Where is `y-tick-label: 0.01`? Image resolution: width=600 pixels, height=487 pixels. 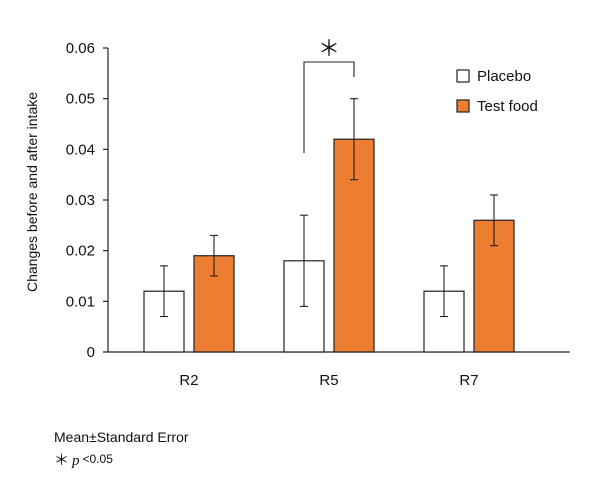
y-tick-label: 0.01 is located at coordinates (80, 301).